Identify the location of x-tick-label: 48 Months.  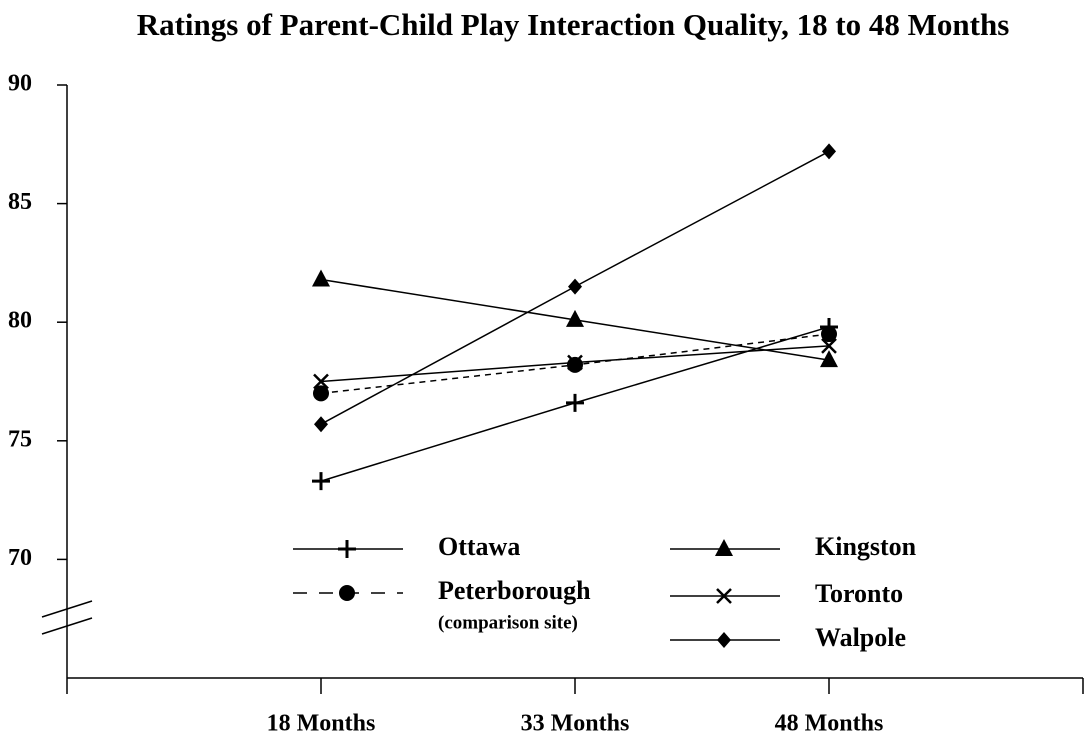
(829, 724).